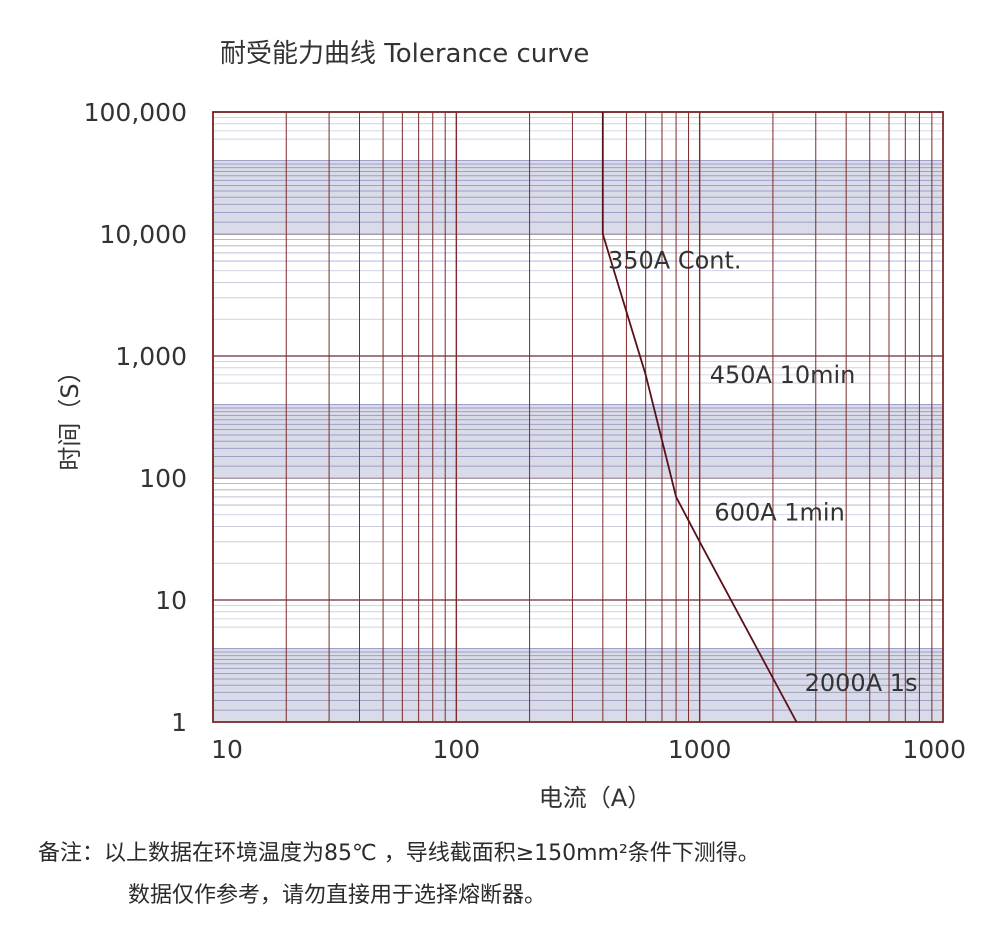 The width and height of the screenshot is (1000, 945). Describe the element at coordinates (675, 261) in the screenshot. I see `curve-annotation: 350A Cont.` at that location.